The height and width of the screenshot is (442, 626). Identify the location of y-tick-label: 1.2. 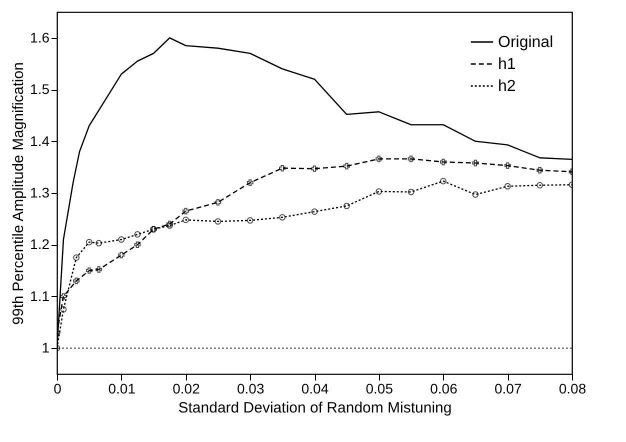
(40, 244).